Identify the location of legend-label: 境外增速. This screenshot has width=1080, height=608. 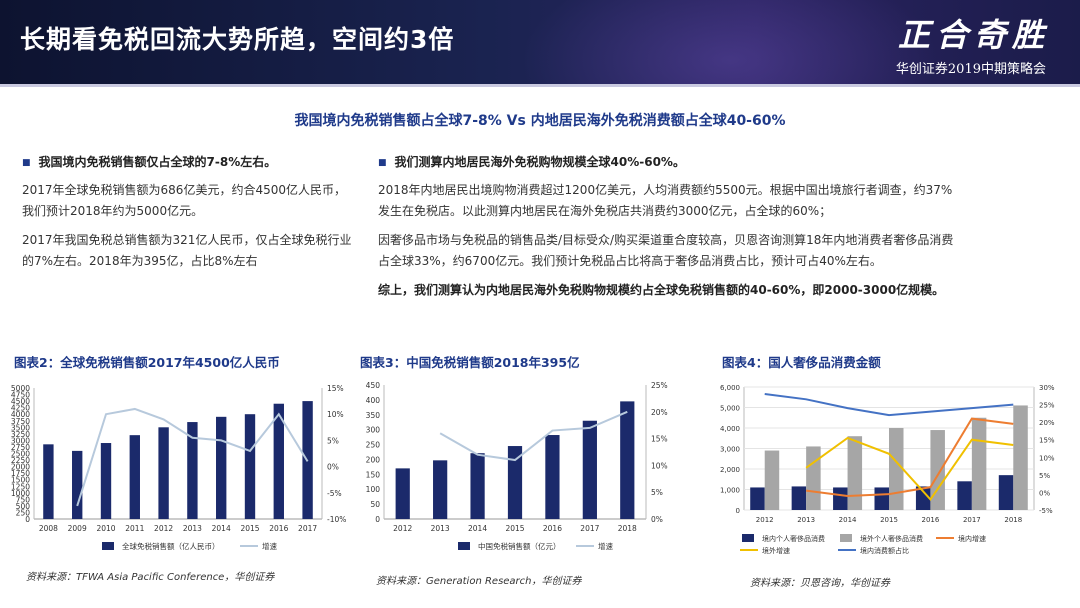
(776, 550).